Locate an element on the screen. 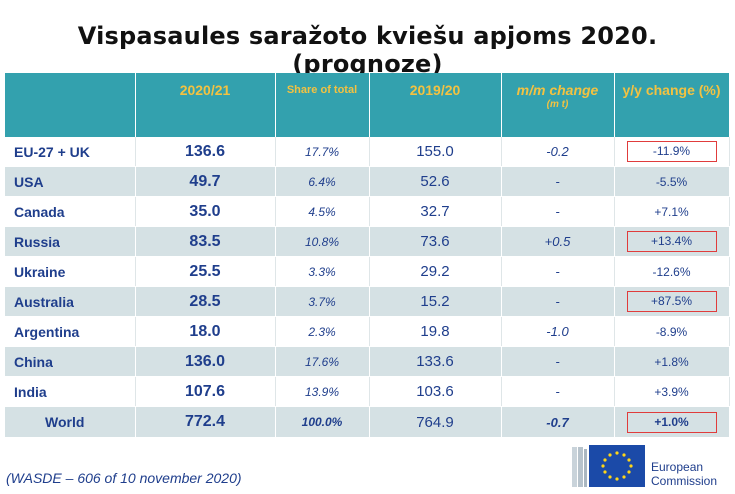 This screenshot has height=494, width=735. yy-value: -12.6% is located at coordinates (671, 271).